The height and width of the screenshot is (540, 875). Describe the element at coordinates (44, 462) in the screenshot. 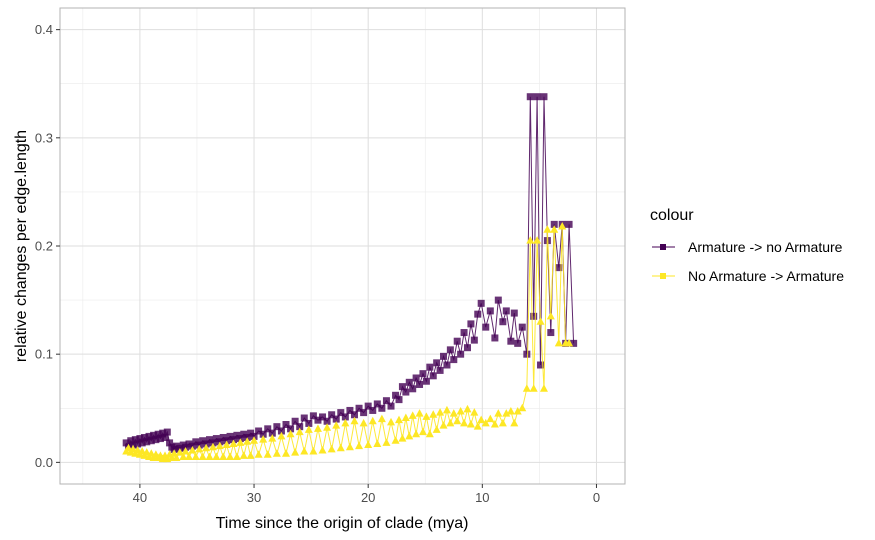

I see `y-tick-label: 0.0` at that location.